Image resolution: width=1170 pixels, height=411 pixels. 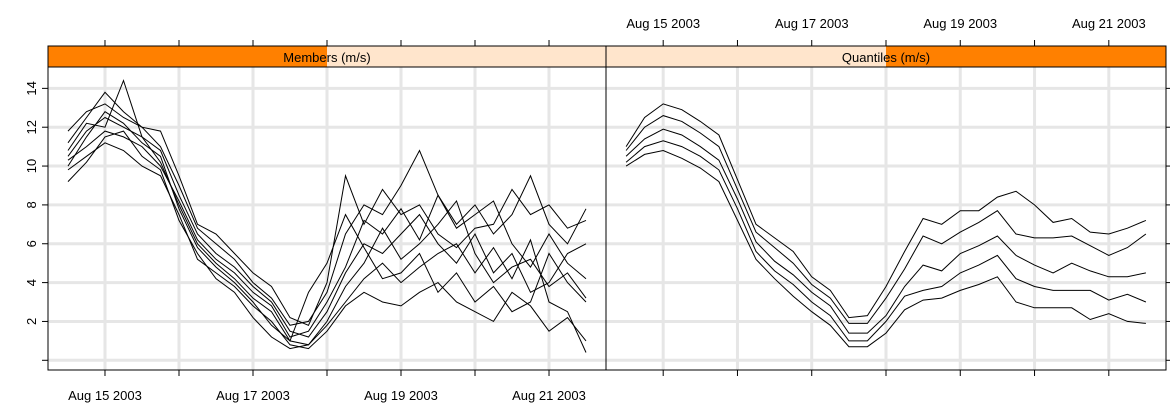 I want to click on y-tick-label: 8, so click(x=31, y=204).